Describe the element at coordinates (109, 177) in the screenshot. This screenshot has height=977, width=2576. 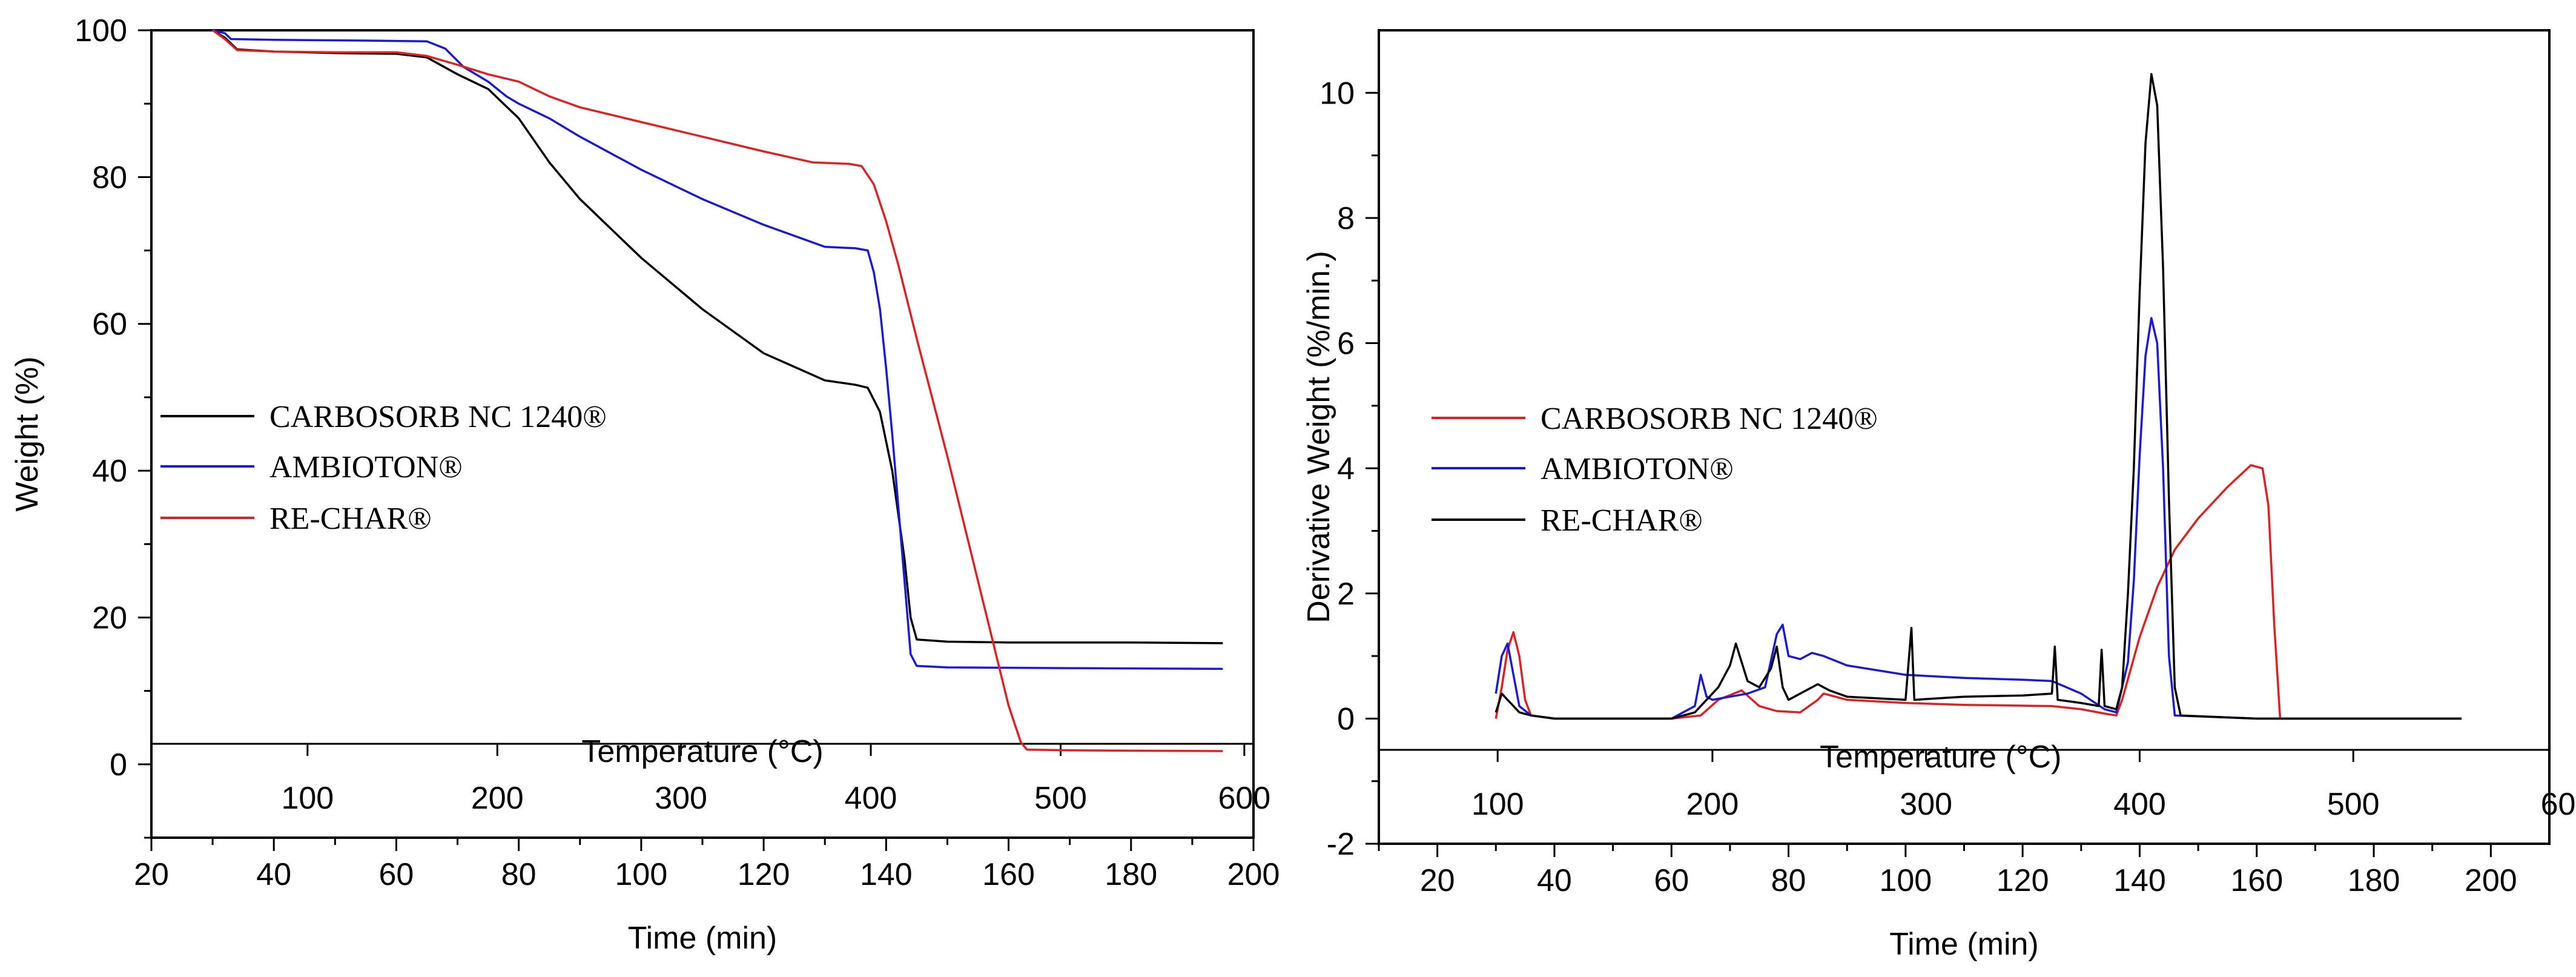
I see `y-tick-label: 80` at that location.